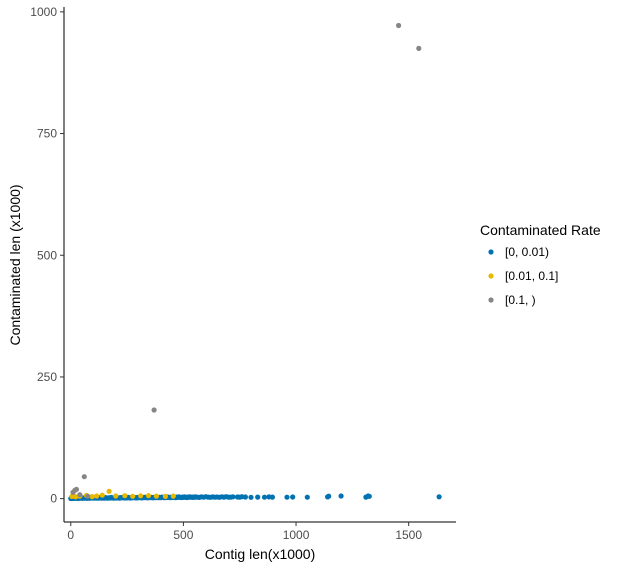 This screenshot has height=570, width=621. What do you see at coordinates (15, 264) in the screenshot?
I see `y-axis-title: Contaminated len (x1000)` at bounding box center [15, 264].